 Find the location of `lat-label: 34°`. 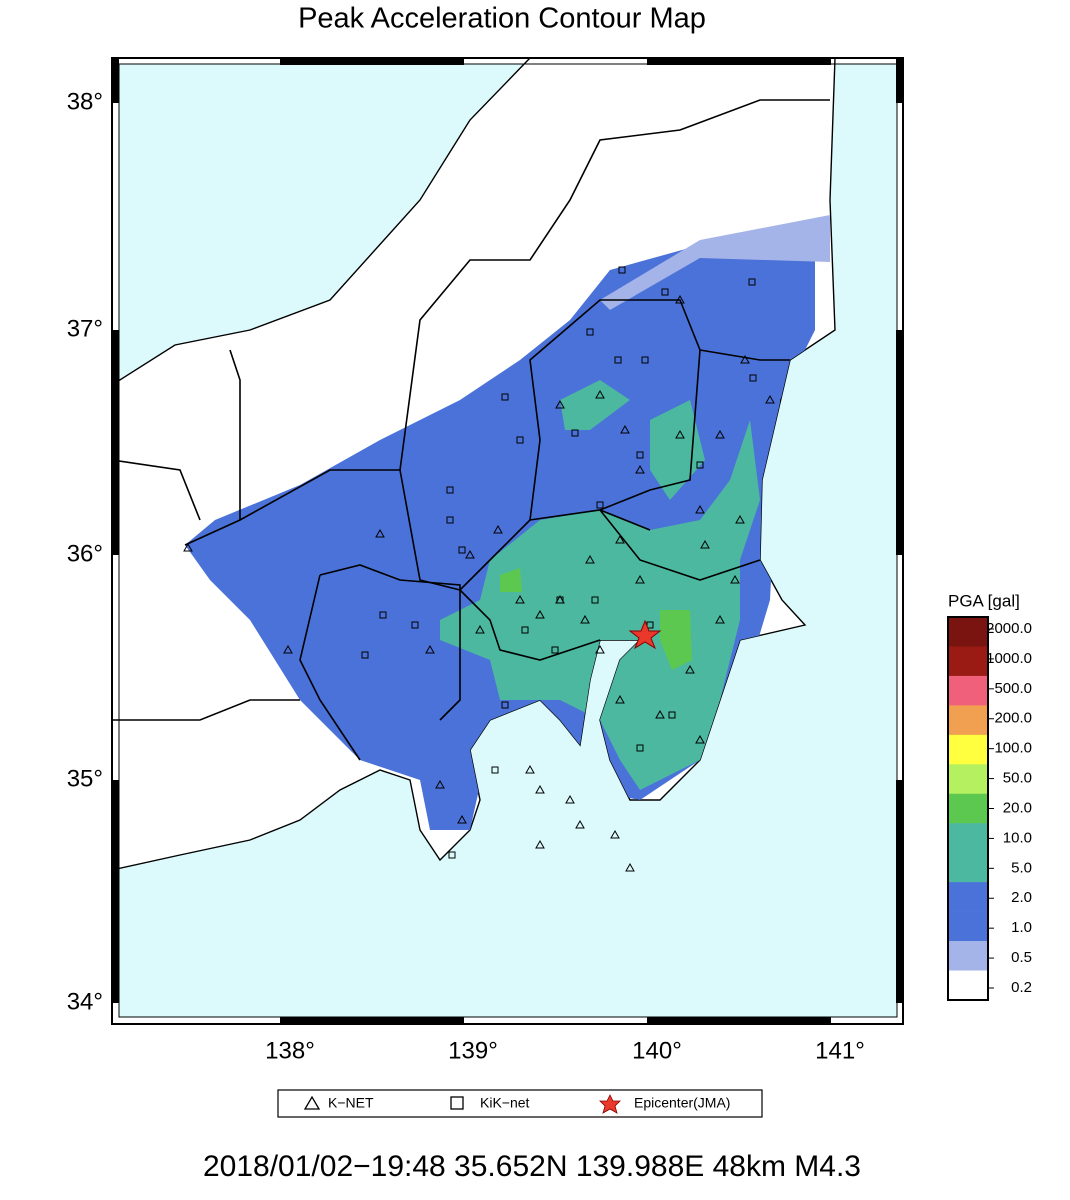

lat-label: 34° is located at coordinates (85, 1001).